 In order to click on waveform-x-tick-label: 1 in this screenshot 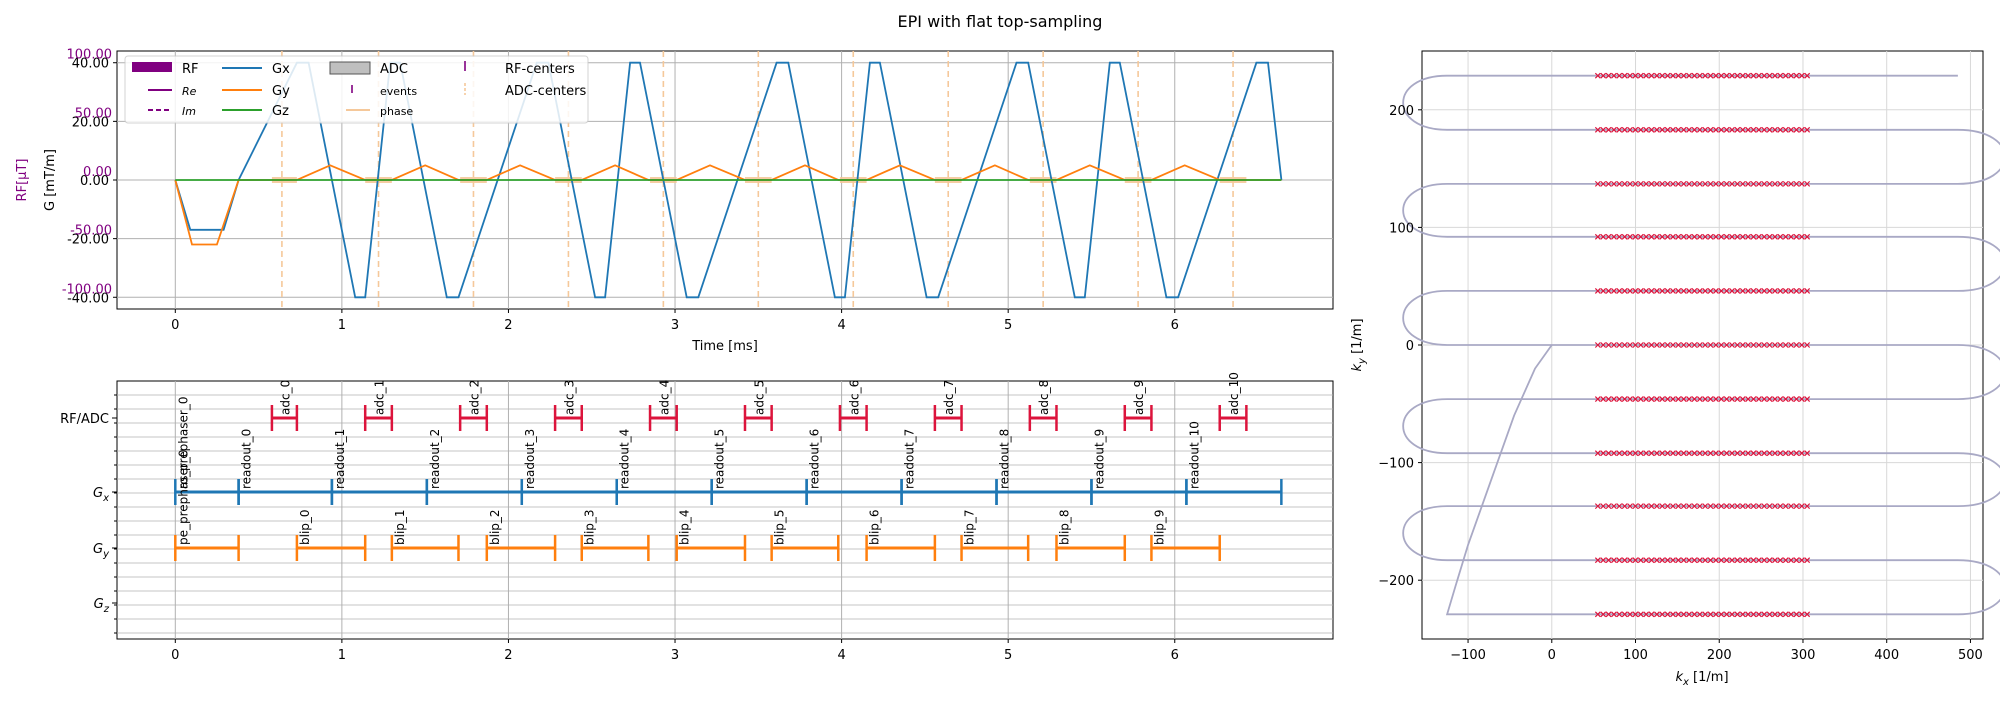, I will do `click(342, 325)`.